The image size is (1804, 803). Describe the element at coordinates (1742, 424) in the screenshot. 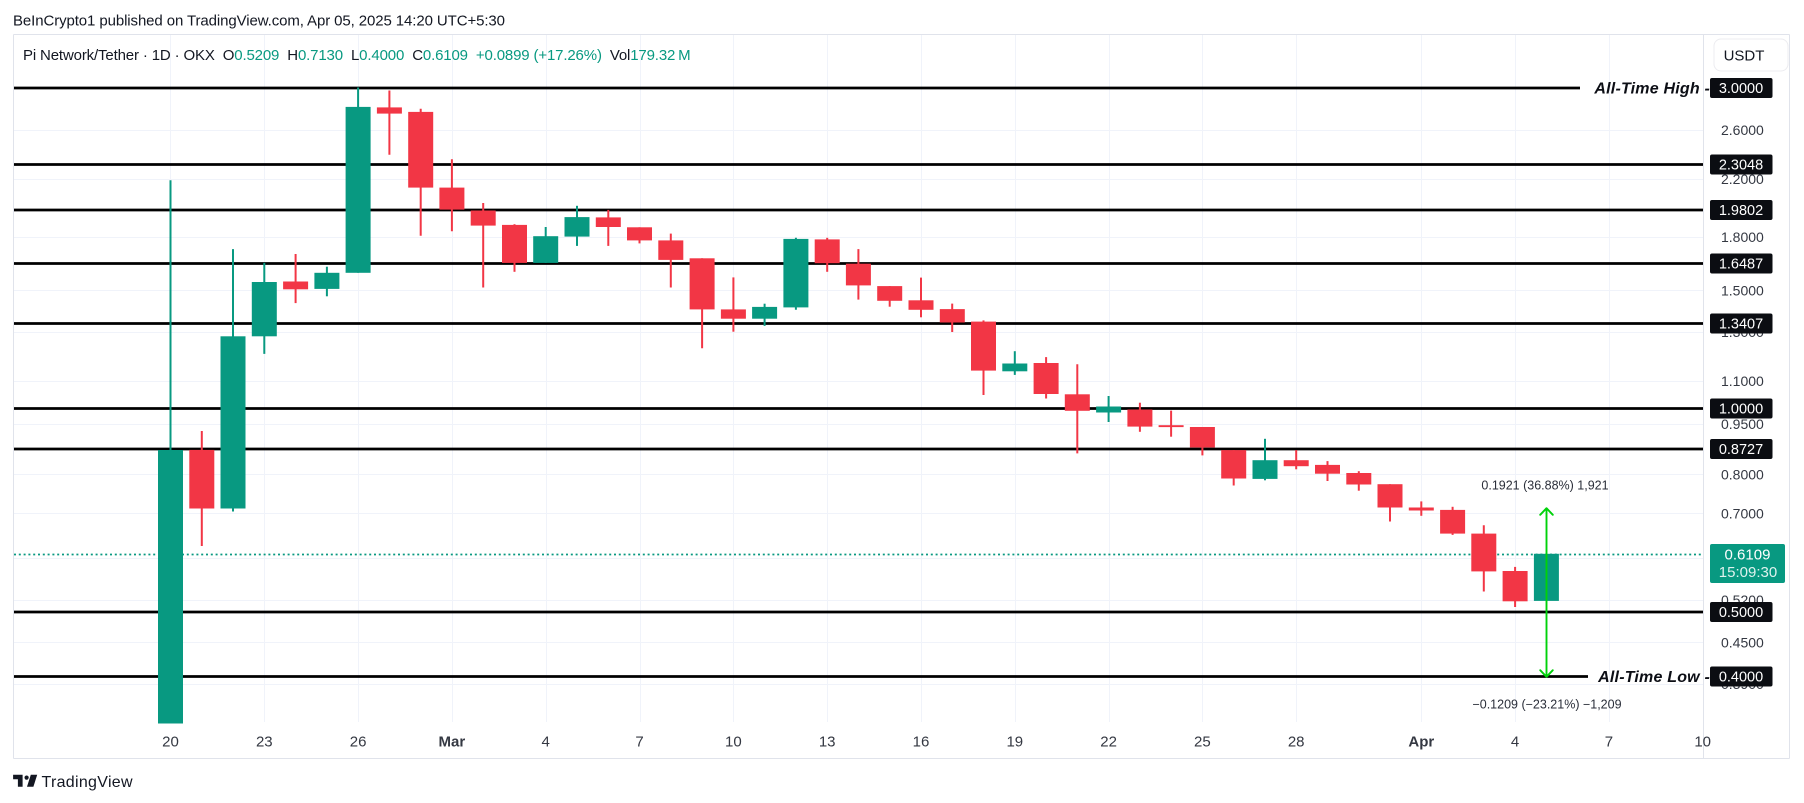

I see `svg-text: 0.9500` at that location.